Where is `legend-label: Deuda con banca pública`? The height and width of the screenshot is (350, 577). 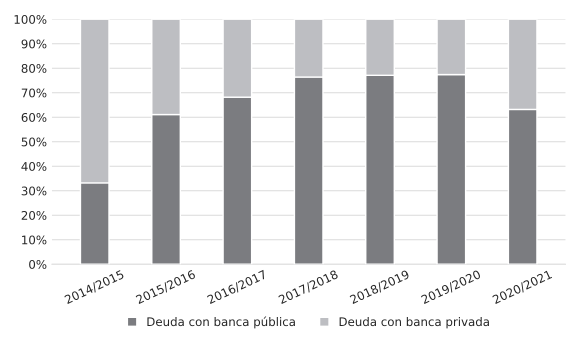
legend-label: Deuda con banca pública is located at coordinates (221, 322).